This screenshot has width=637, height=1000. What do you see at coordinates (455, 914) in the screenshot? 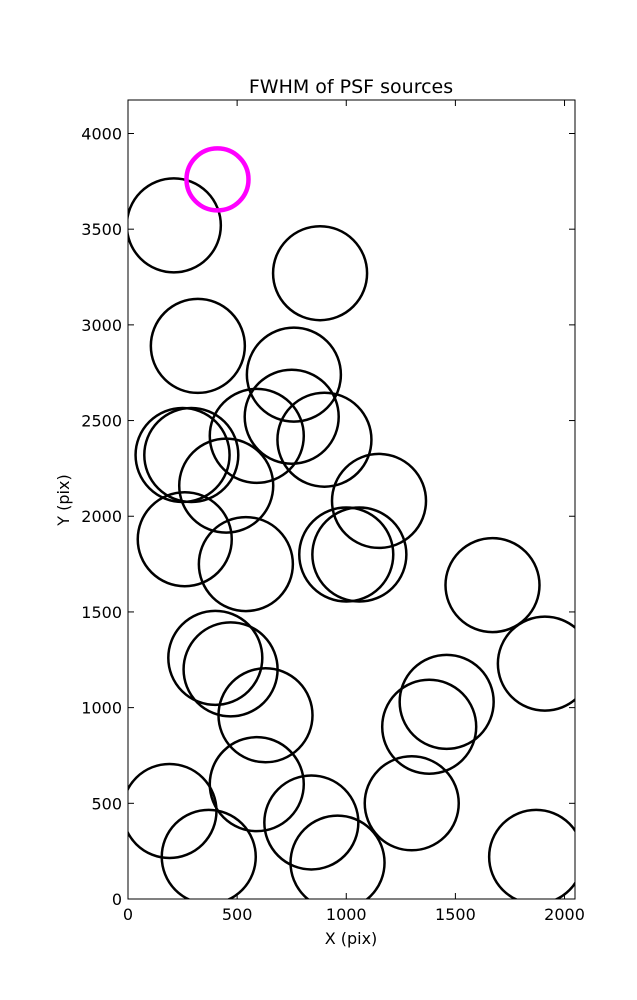
I see `x-tick-label: 1500` at bounding box center [455, 914].